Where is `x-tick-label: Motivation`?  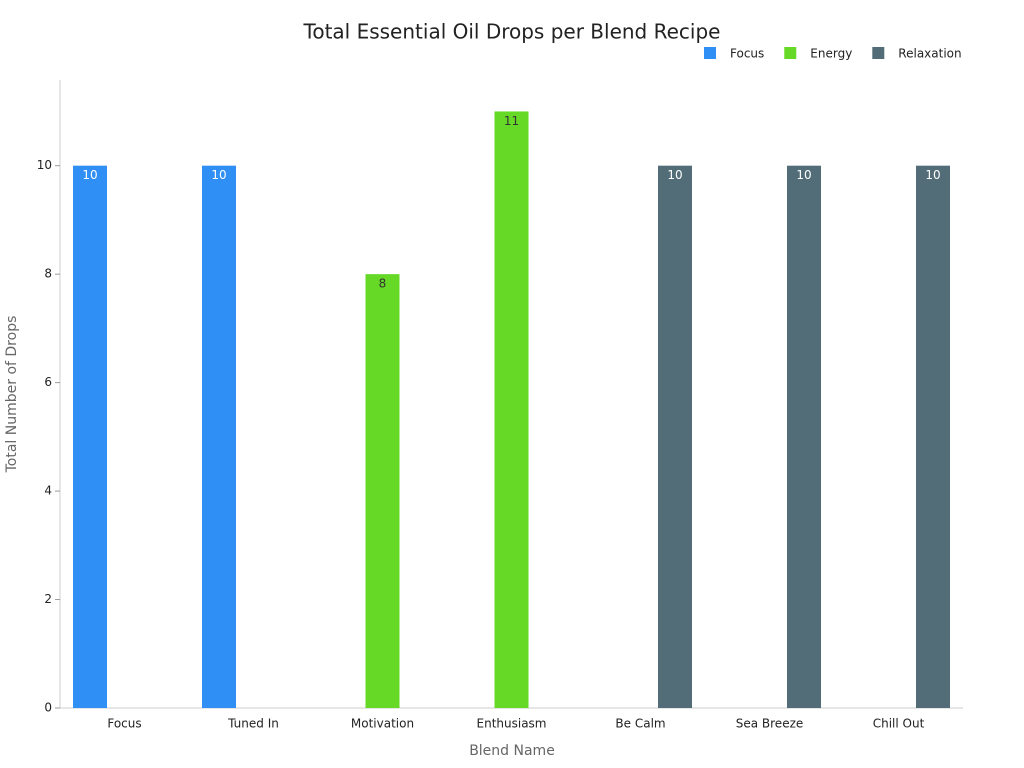 x-tick-label: Motivation is located at coordinates (382, 724).